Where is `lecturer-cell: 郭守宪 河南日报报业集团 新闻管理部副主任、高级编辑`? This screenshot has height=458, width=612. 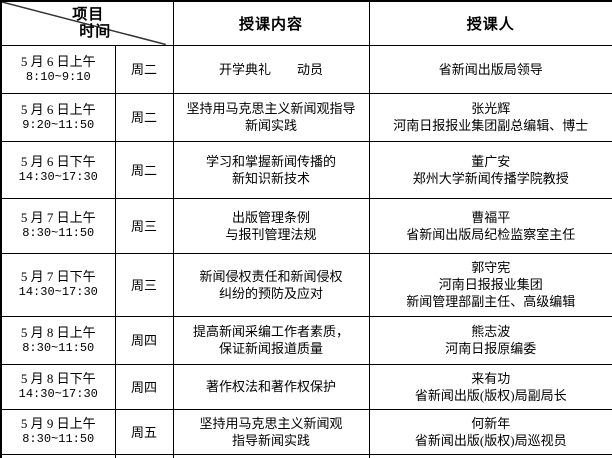
lecturer-cell: 郭守宪 河南日报报业集团 新闻管理部副主任、高级编辑 is located at coordinates (490, 284).